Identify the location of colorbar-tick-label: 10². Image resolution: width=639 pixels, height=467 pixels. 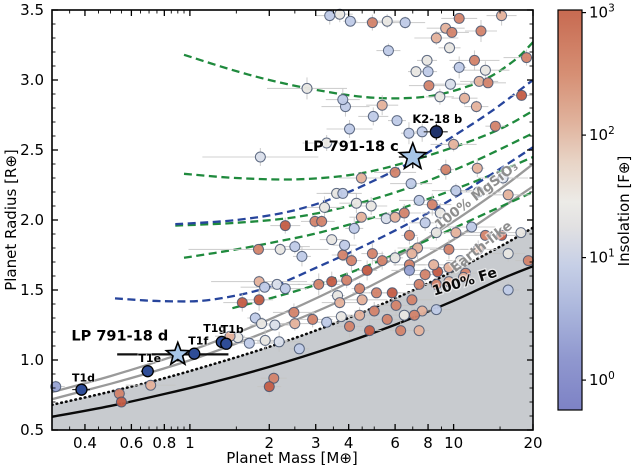
(602, 134).